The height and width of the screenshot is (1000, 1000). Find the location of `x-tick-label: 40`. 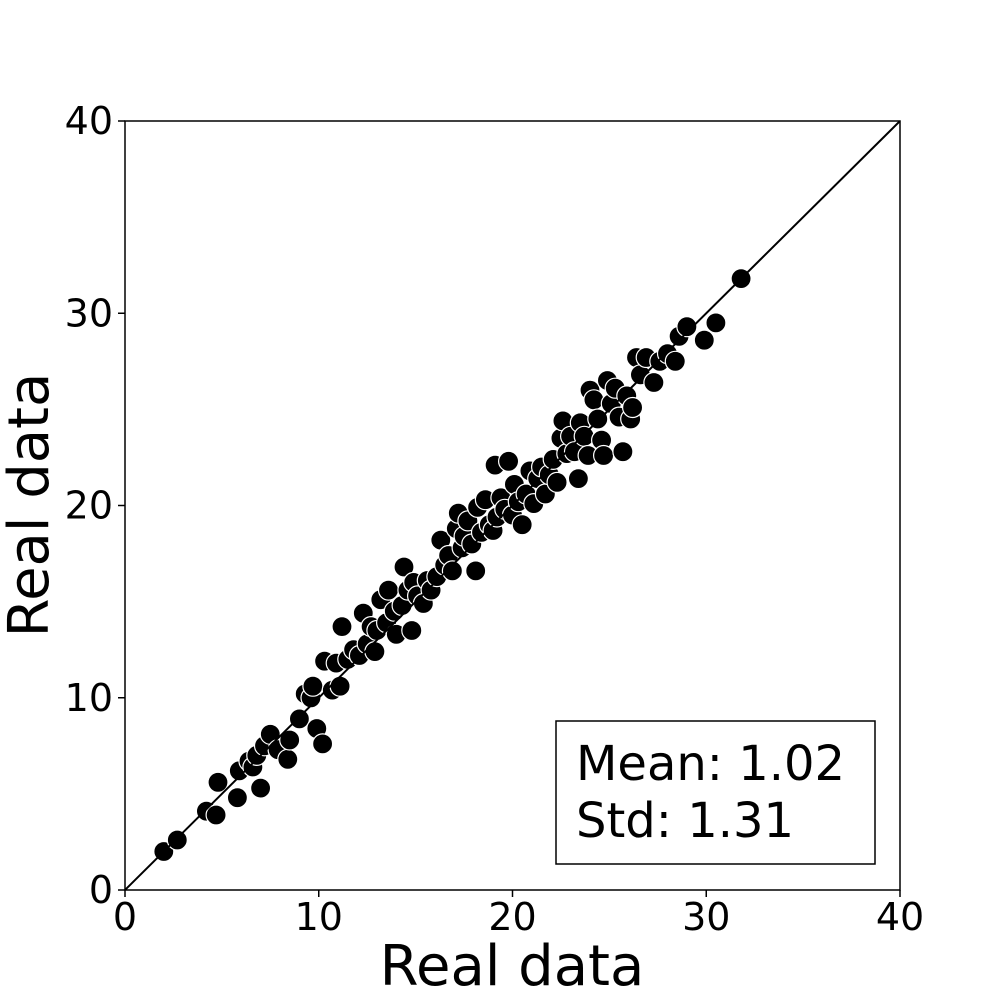

x-tick-label: 40 is located at coordinates (900, 917).